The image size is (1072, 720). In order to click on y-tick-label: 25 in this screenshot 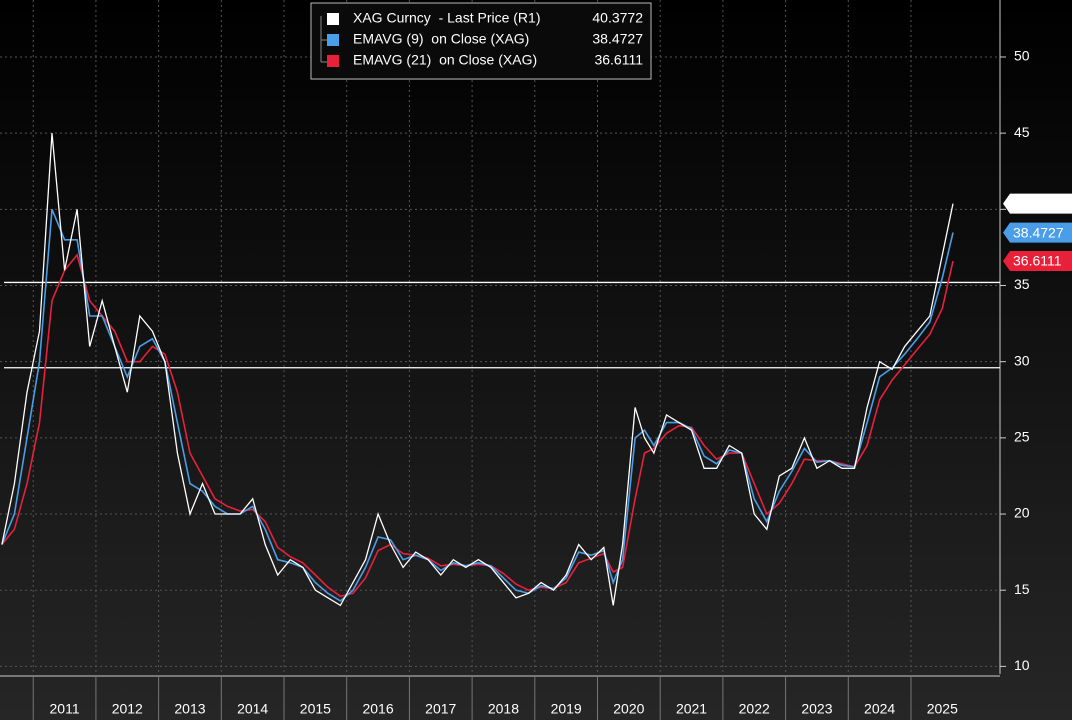, I will do `click(1022, 437)`.